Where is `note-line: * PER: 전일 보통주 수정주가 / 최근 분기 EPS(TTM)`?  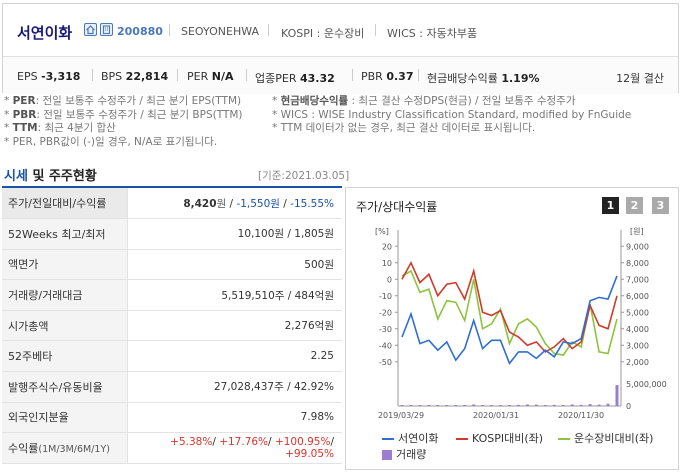
note-line: * PER: 전일 보통주 수정주가 / 최근 분기 EPS(TTM) is located at coordinates (123, 101).